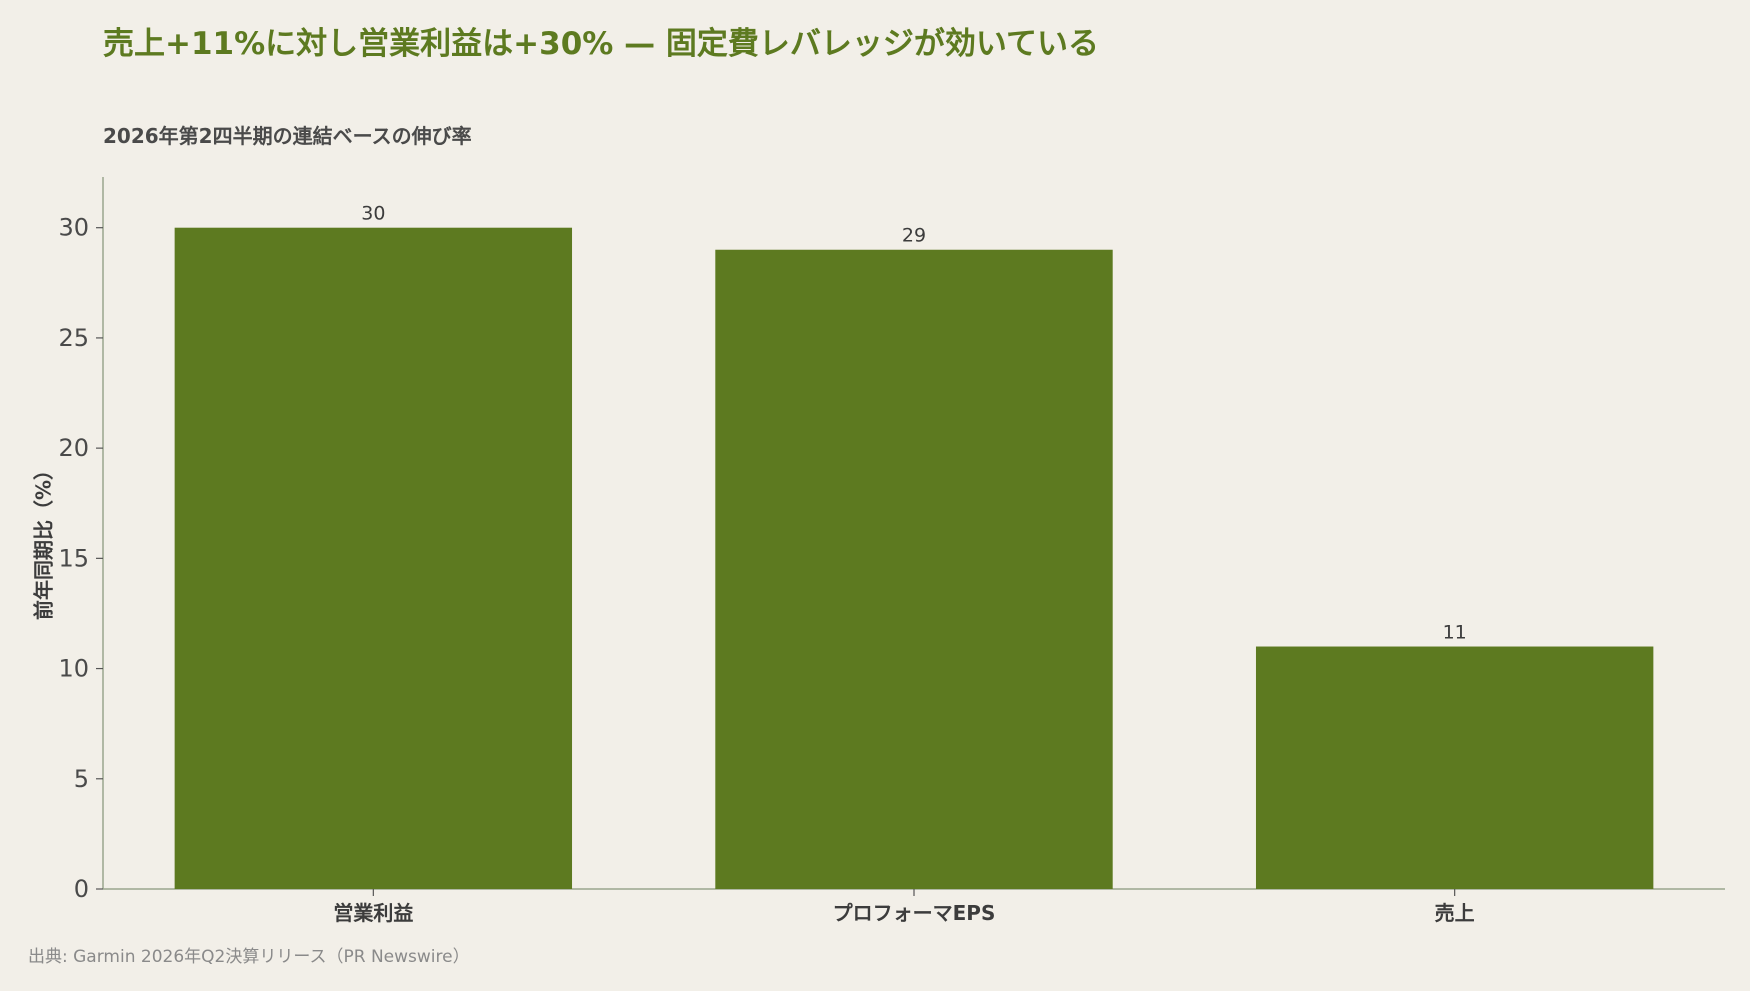 This screenshot has height=991, width=1750. Describe the element at coordinates (73, 669) in the screenshot. I see `y-tick-label: 10` at that location.